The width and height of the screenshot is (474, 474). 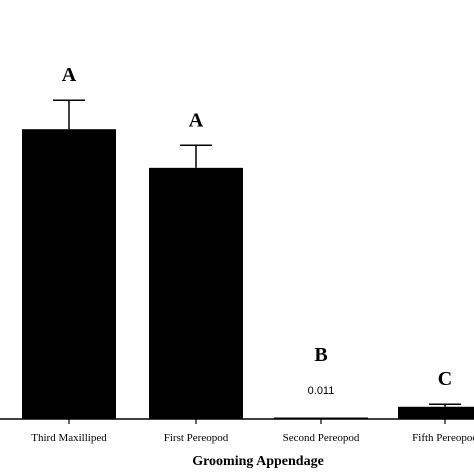 I want to click on significance-letter-2: A, so click(x=196, y=120).